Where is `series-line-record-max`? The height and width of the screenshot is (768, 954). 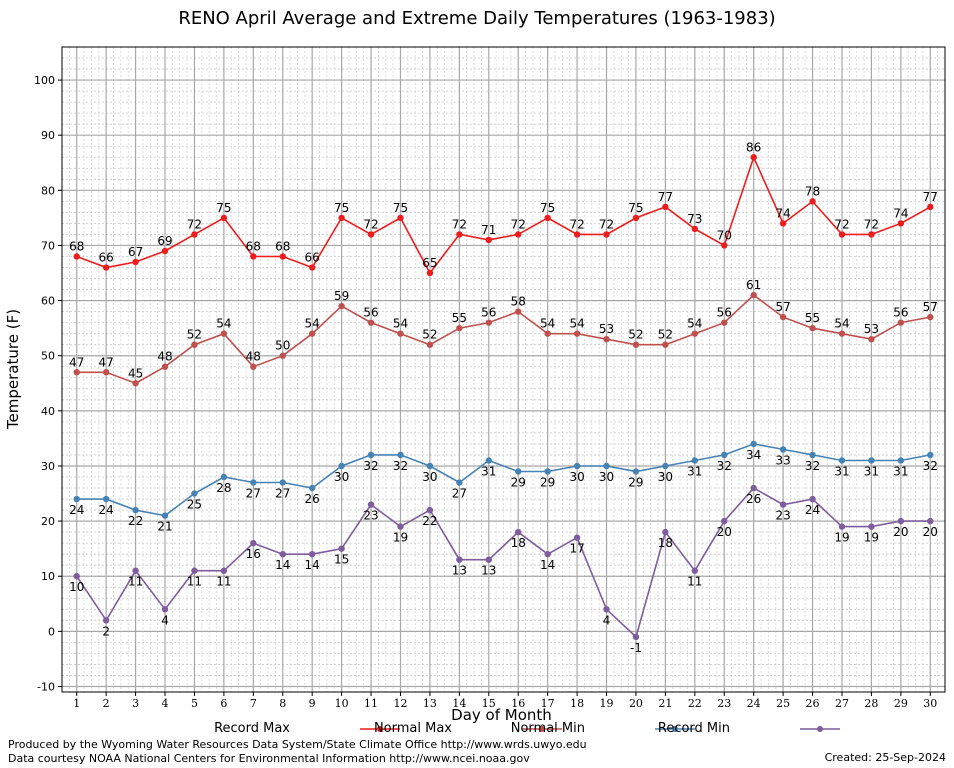 series-line-record-max is located at coordinates (503, 215).